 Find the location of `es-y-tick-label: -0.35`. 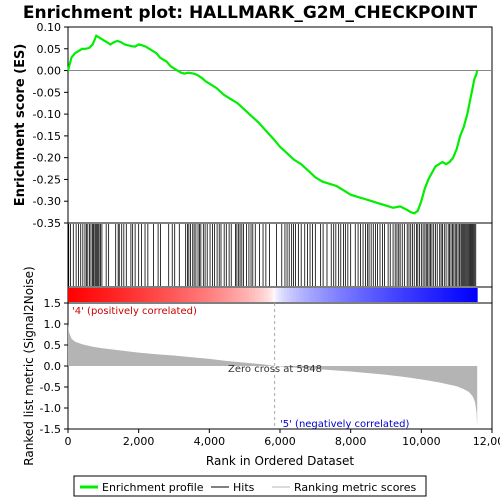

es-y-tick-label: -0.35 is located at coordinates (47, 223).